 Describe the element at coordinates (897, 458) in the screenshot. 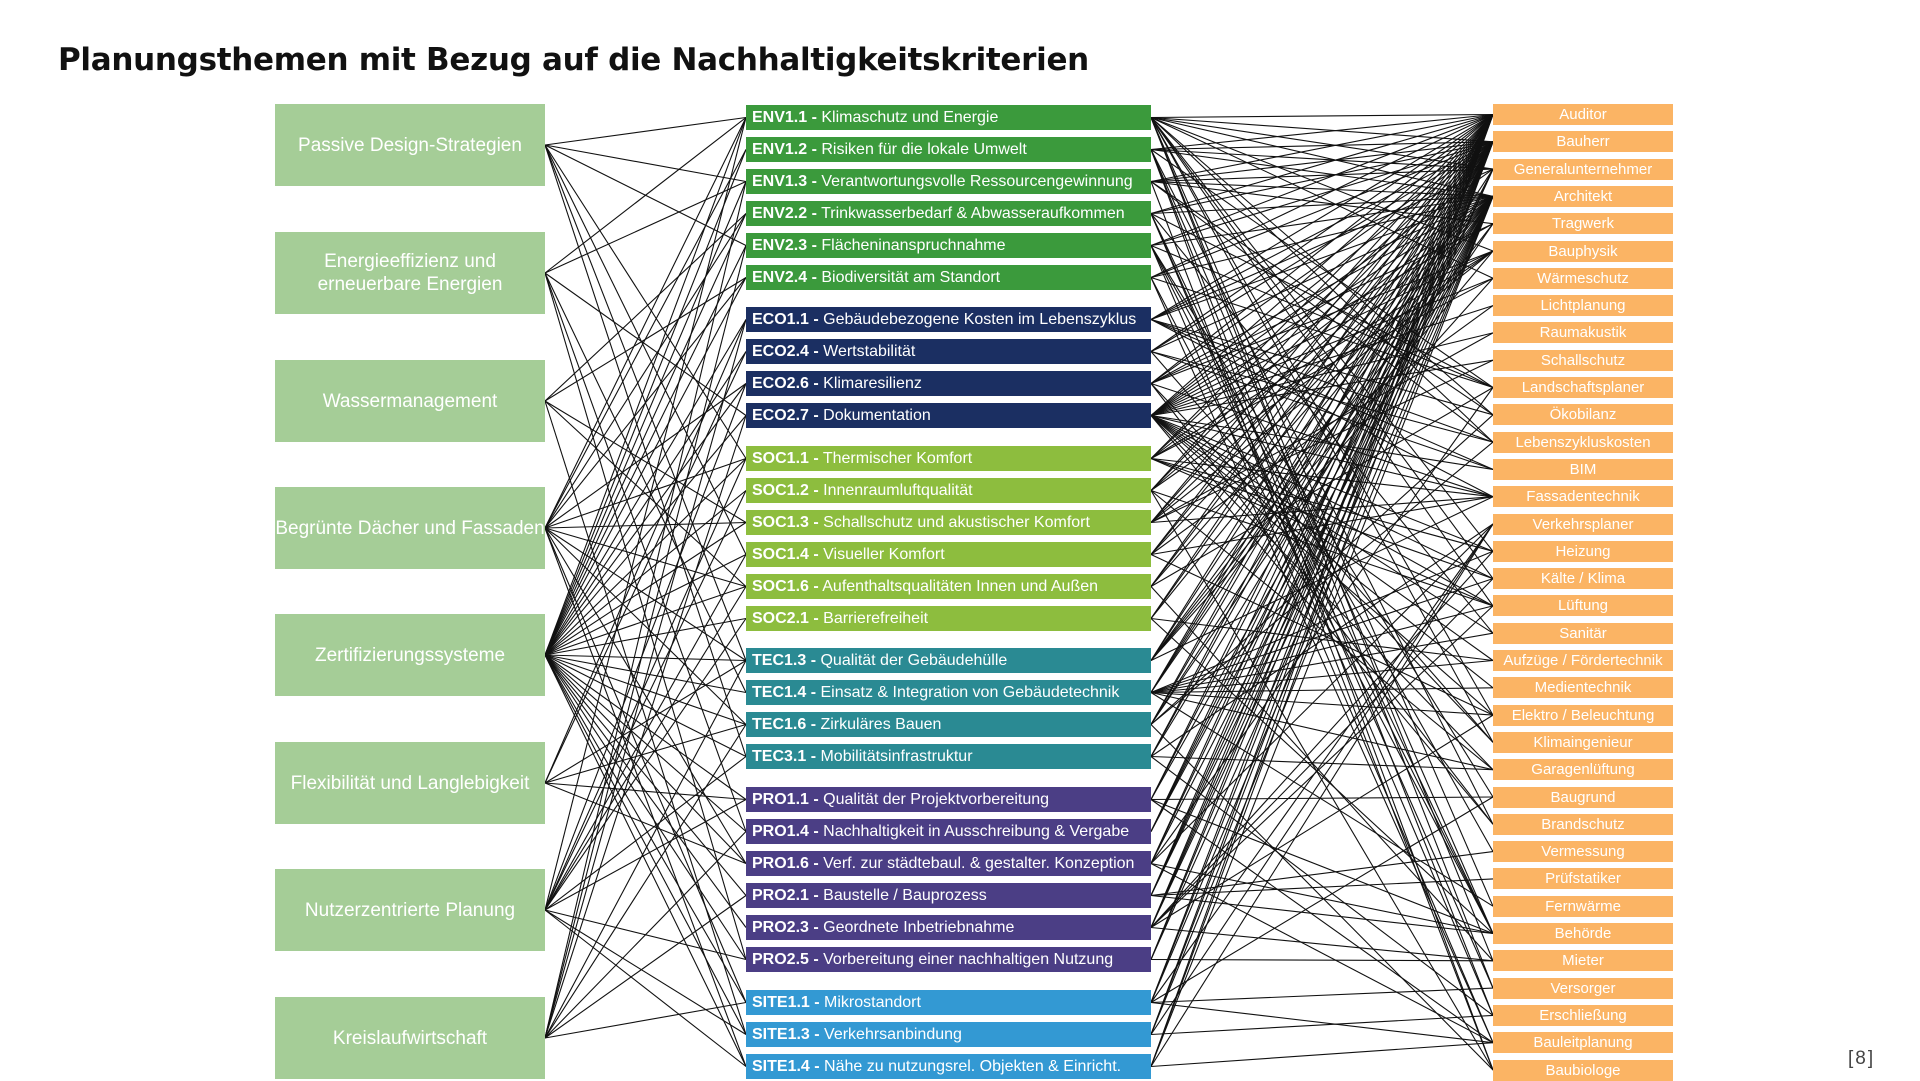

I see `criterion-label: Thermischer Komfort` at that location.